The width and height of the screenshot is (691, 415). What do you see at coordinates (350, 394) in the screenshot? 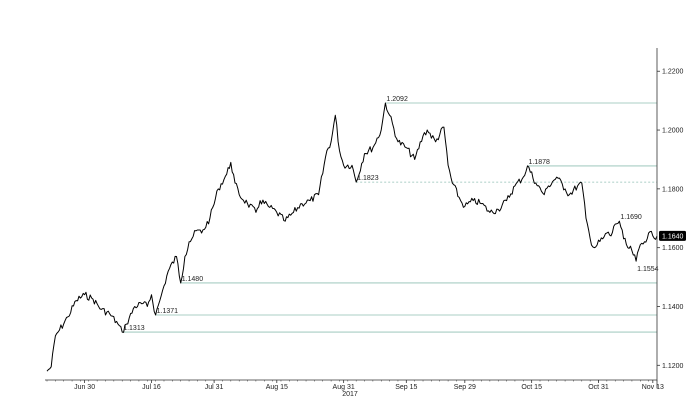
I see `x-axis-title: 2017` at bounding box center [350, 394].